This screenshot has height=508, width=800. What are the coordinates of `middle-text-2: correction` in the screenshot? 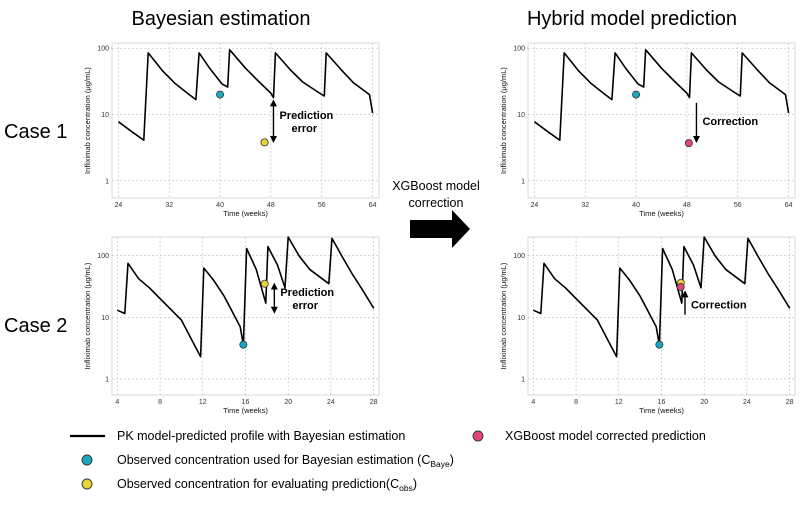 It's located at (436, 203).